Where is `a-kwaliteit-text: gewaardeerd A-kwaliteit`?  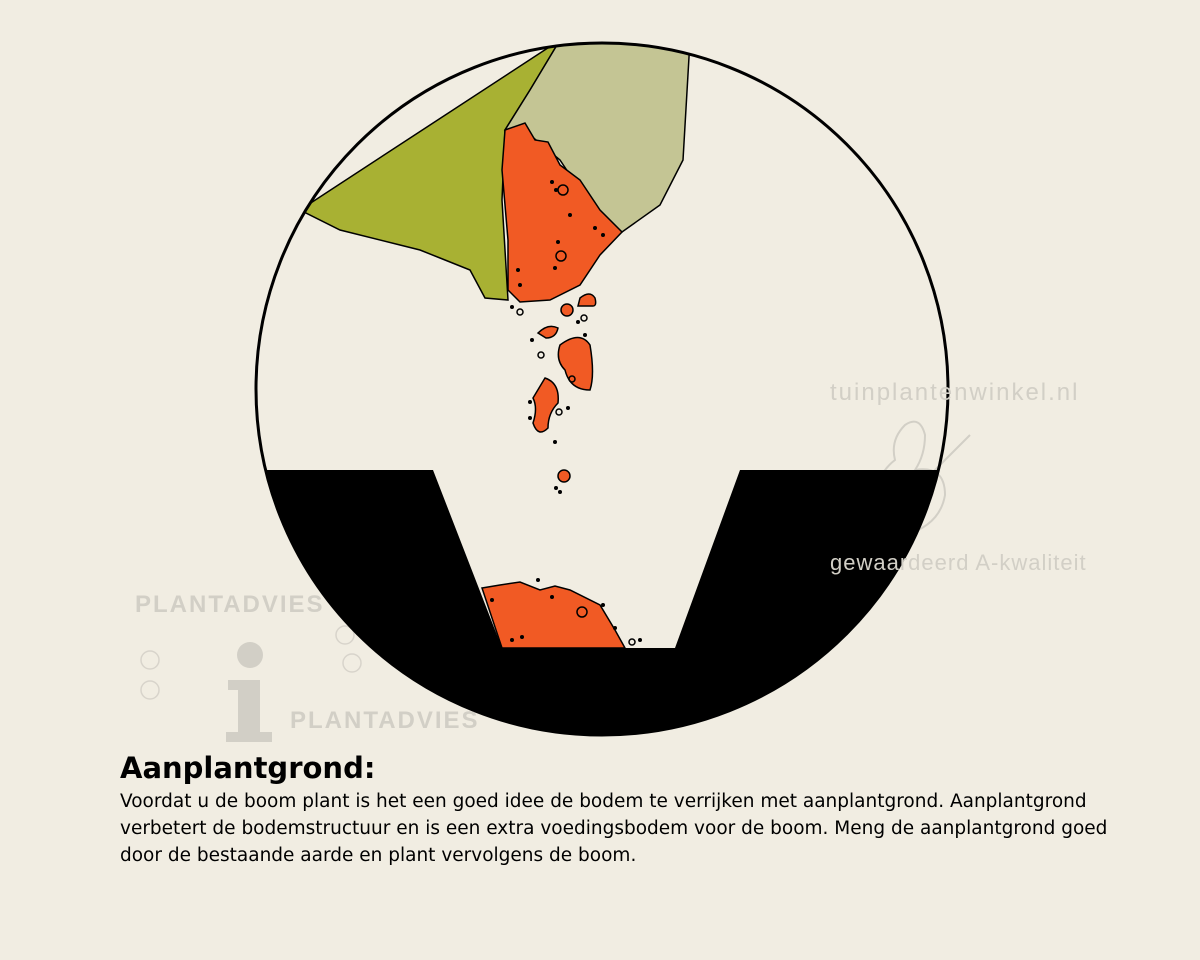 a-kwaliteit-text: gewaardeerd A-kwaliteit is located at coordinates (958, 562).